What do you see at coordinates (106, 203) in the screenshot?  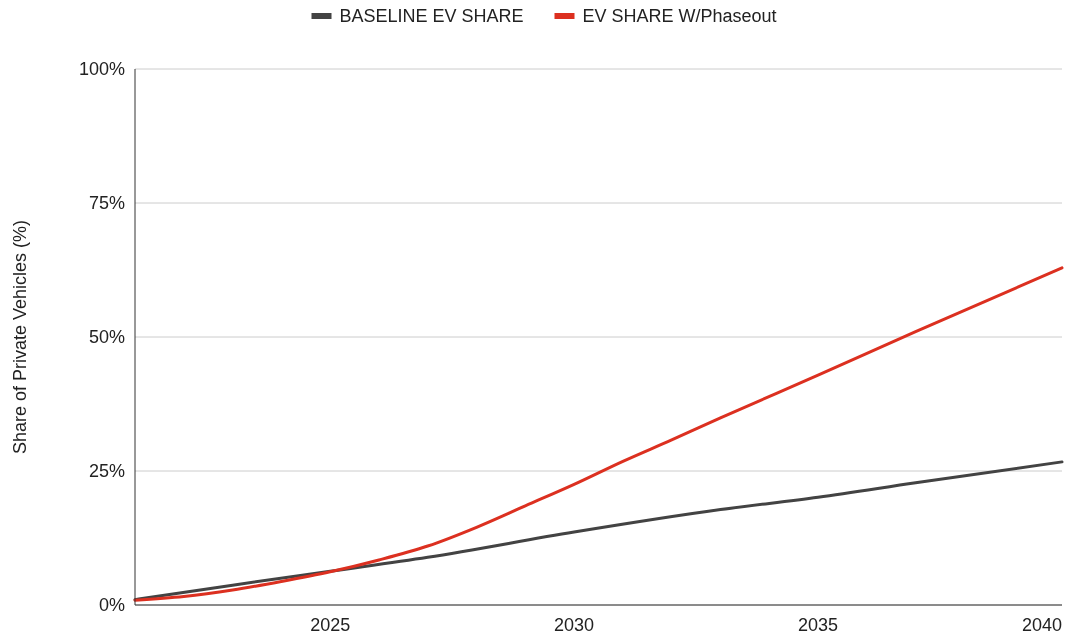 I see `y-tick-label: 75%` at bounding box center [106, 203].